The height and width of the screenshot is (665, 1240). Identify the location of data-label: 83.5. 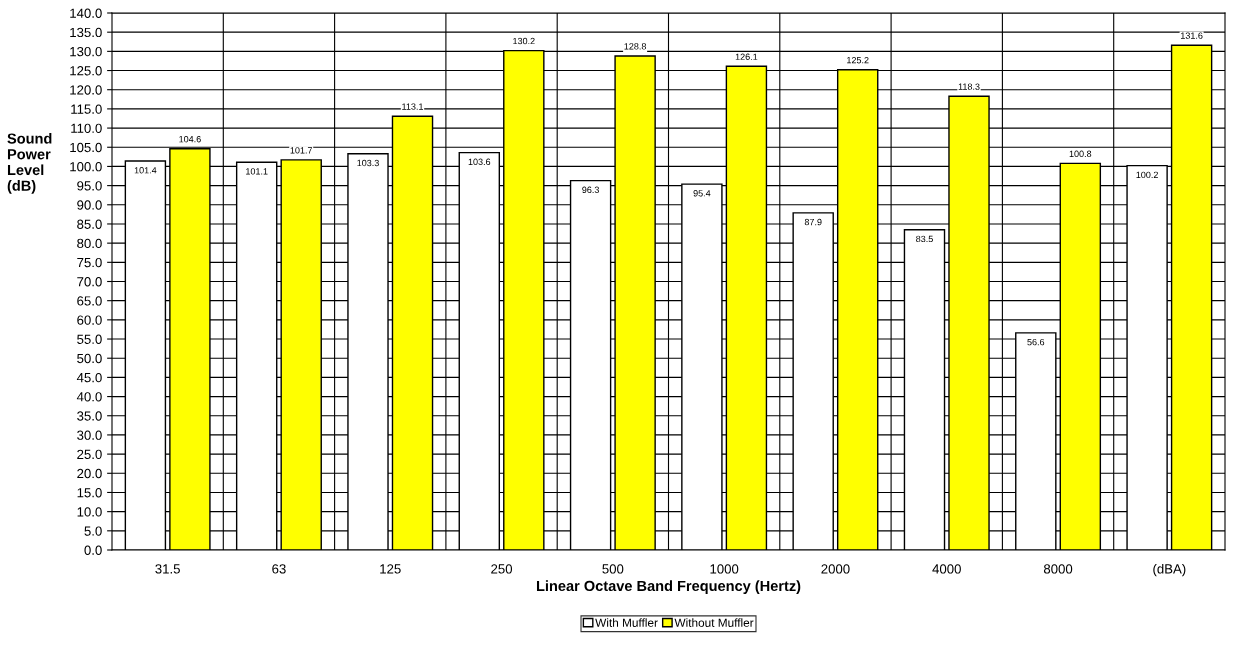
(924, 239).